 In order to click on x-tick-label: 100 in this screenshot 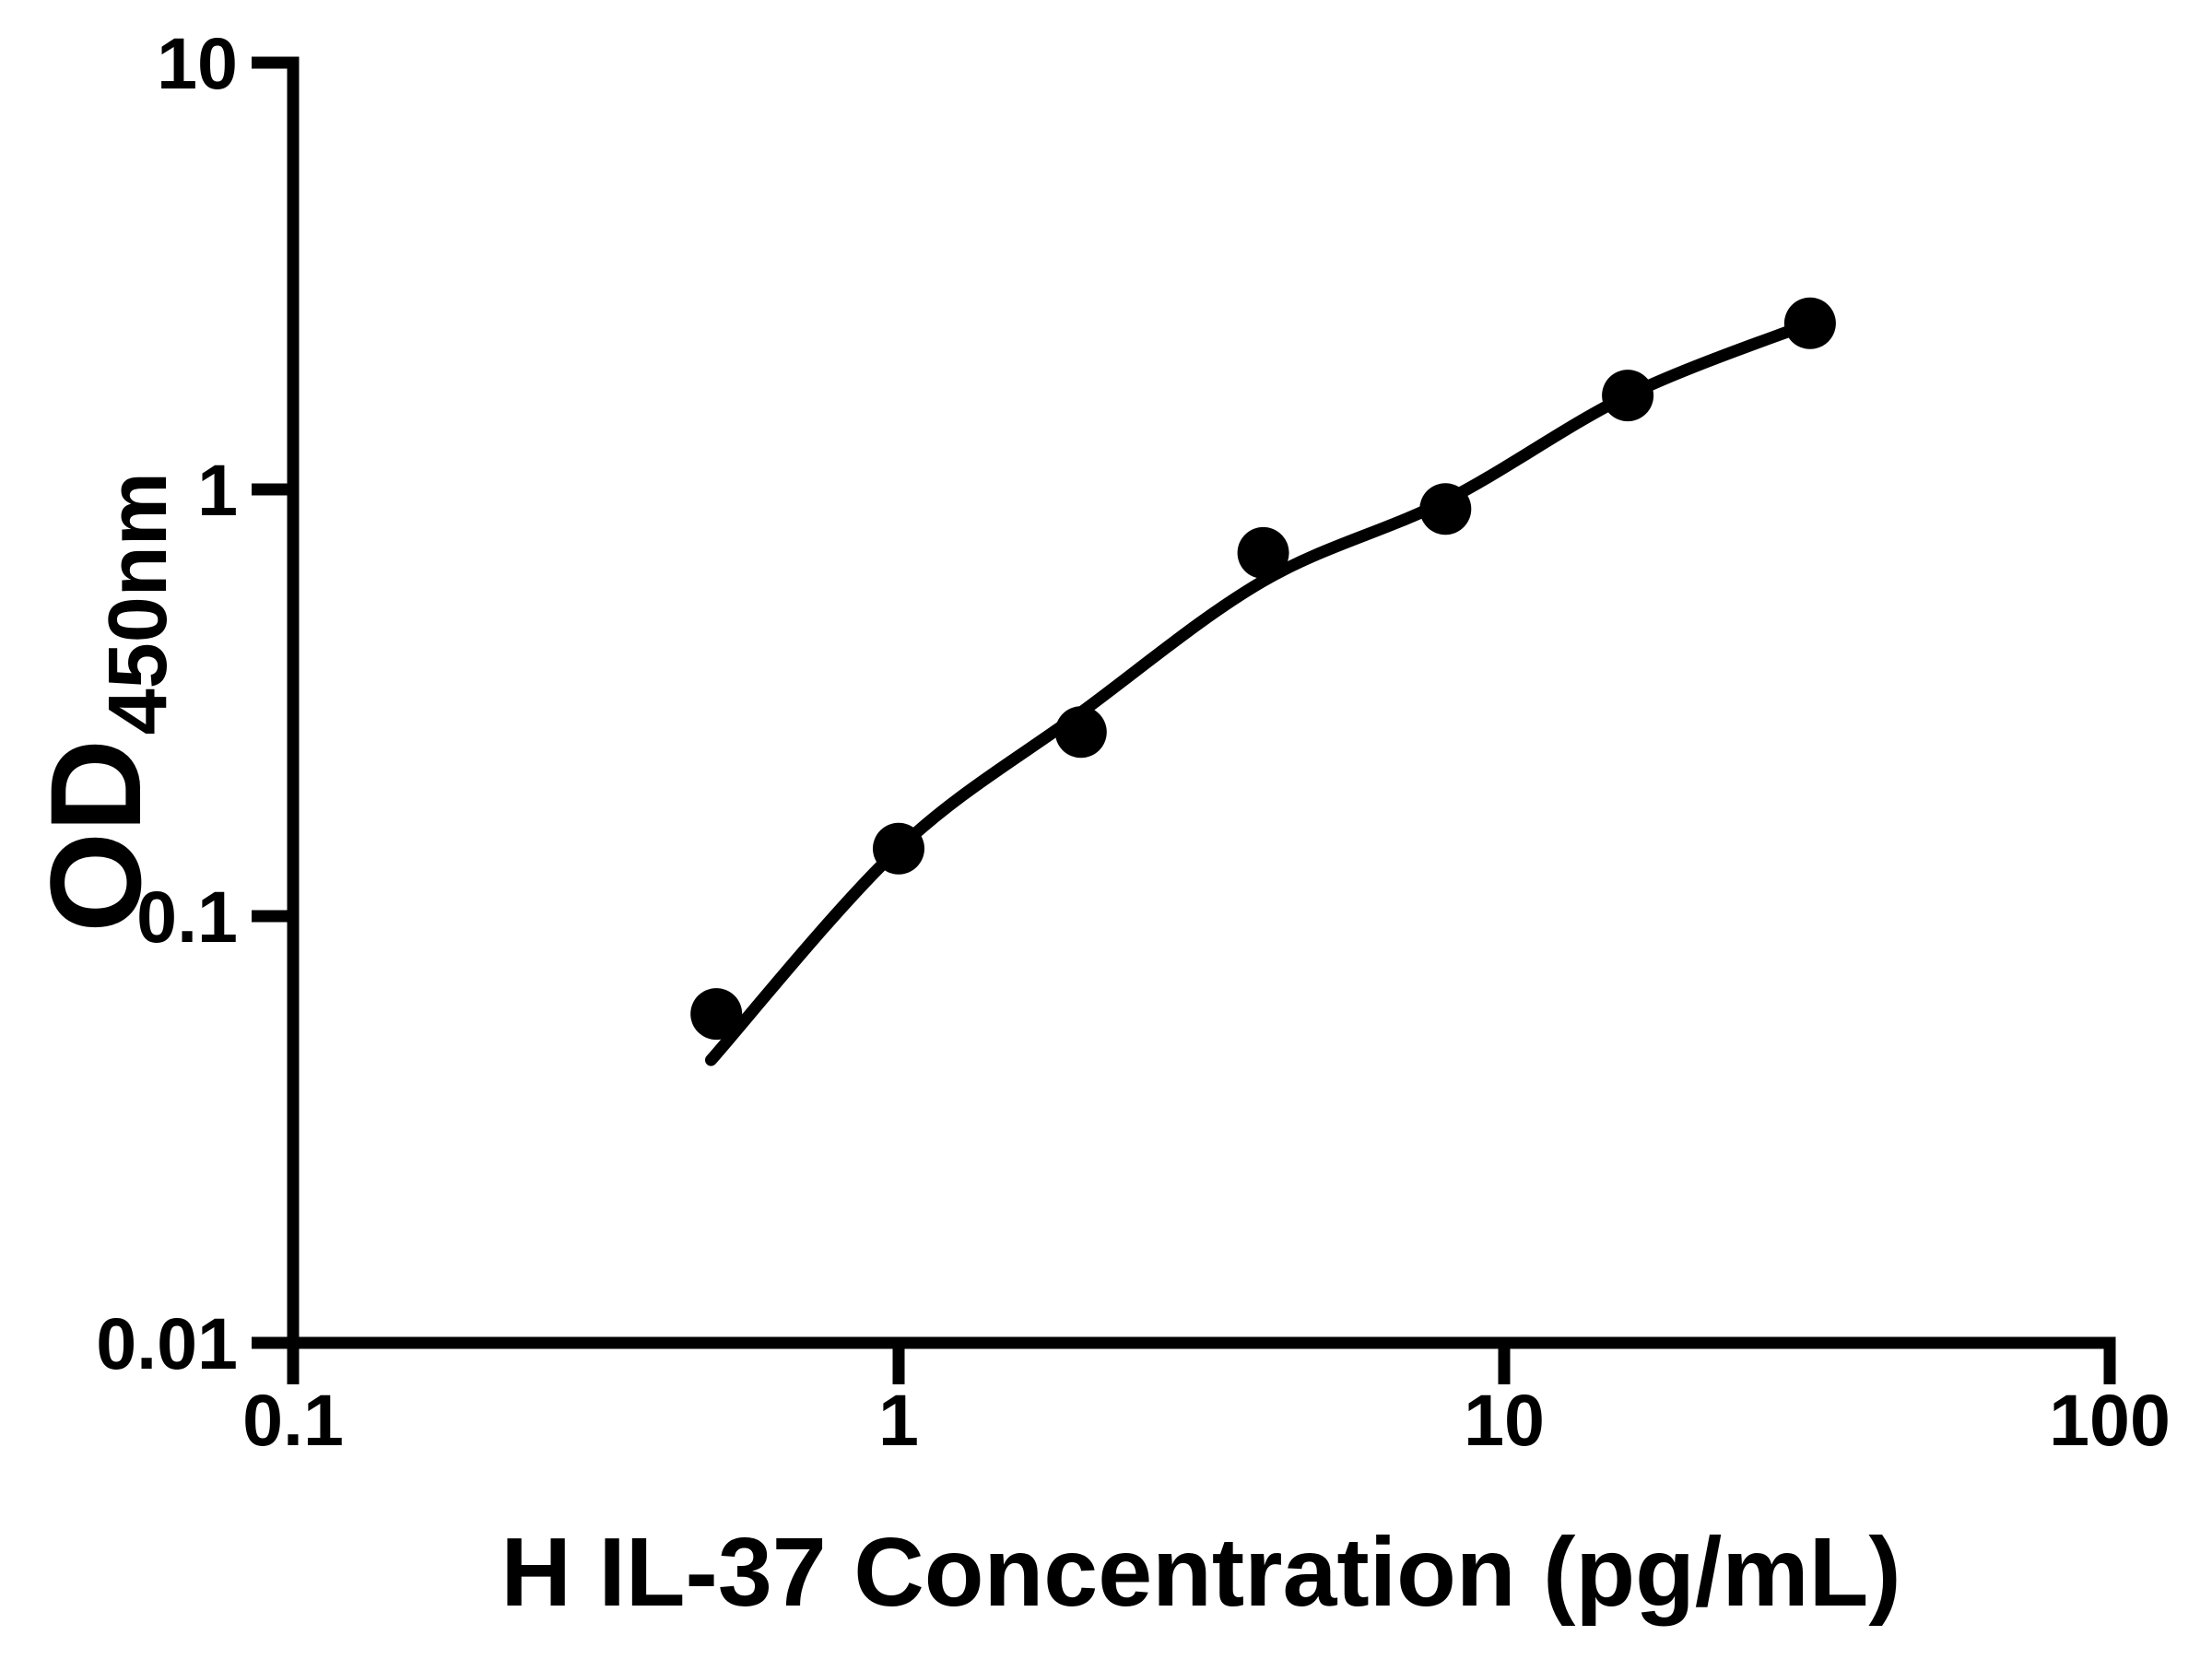, I will do `click(2110, 1420)`.